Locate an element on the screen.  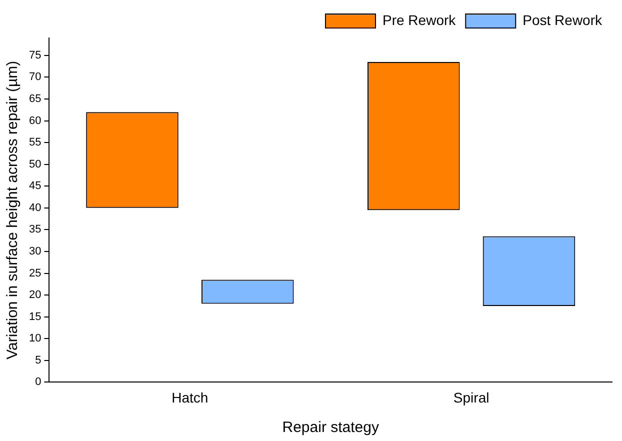
y-tick-label: 15 is located at coordinates (35, 316).